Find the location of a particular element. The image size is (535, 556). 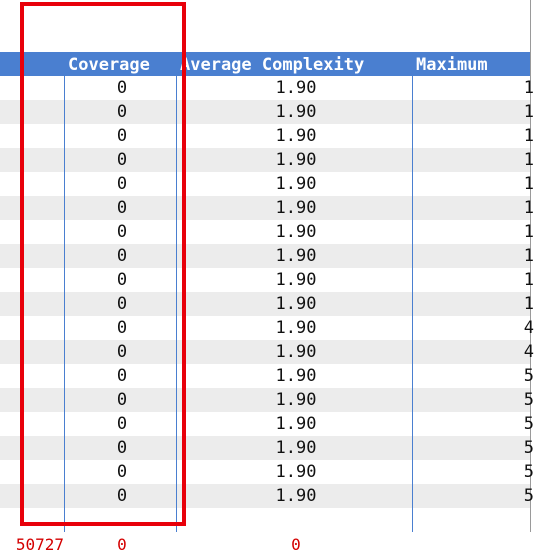

maximum-cell is located at coordinates (475, 520).